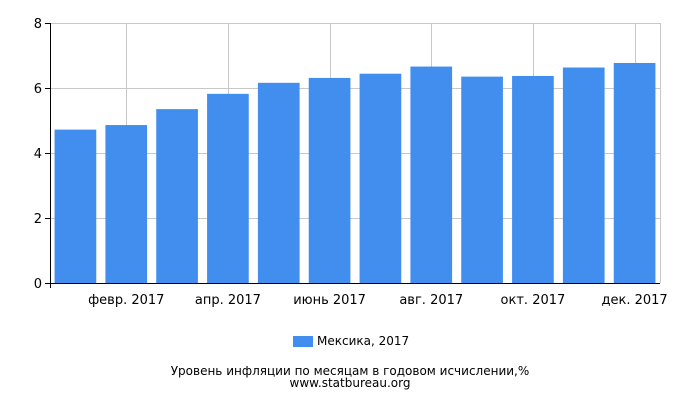 This screenshot has height=400, width=700. What do you see at coordinates (634, 300) in the screenshot?
I see `x-tick-label: дек. 2017` at bounding box center [634, 300].